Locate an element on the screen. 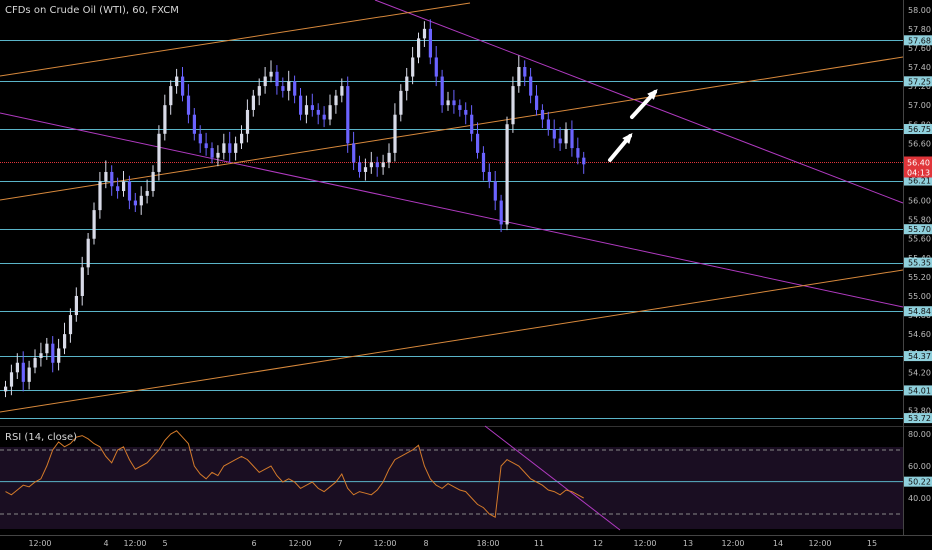  time-tick-label: 18:00 is located at coordinates (487, 543).